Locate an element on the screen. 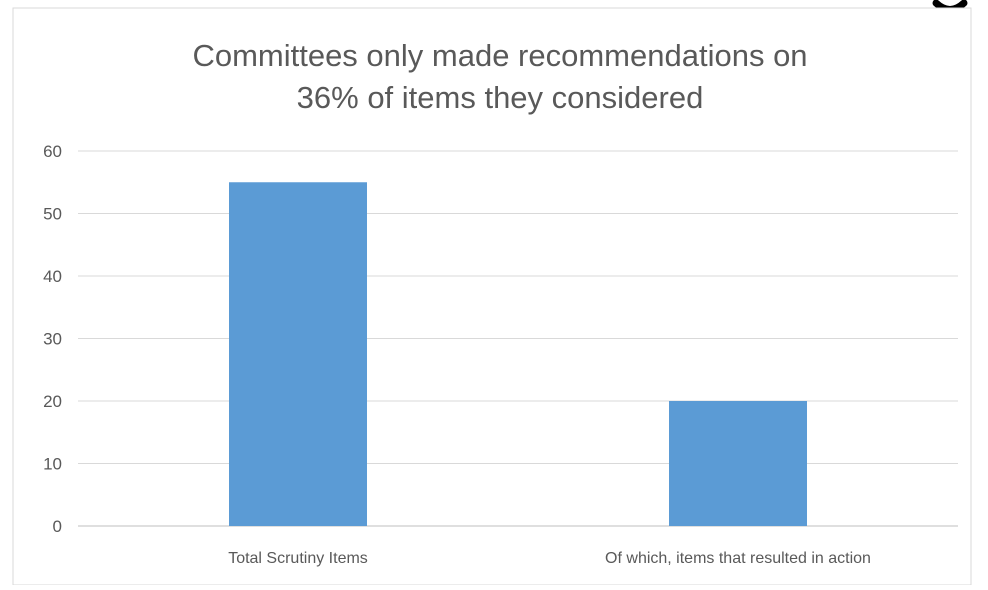 The width and height of the screenshot is (988, 590). y-axis-tick-labels: 0 10 20 30 40 50 60 is located at coordinates (52, 339).